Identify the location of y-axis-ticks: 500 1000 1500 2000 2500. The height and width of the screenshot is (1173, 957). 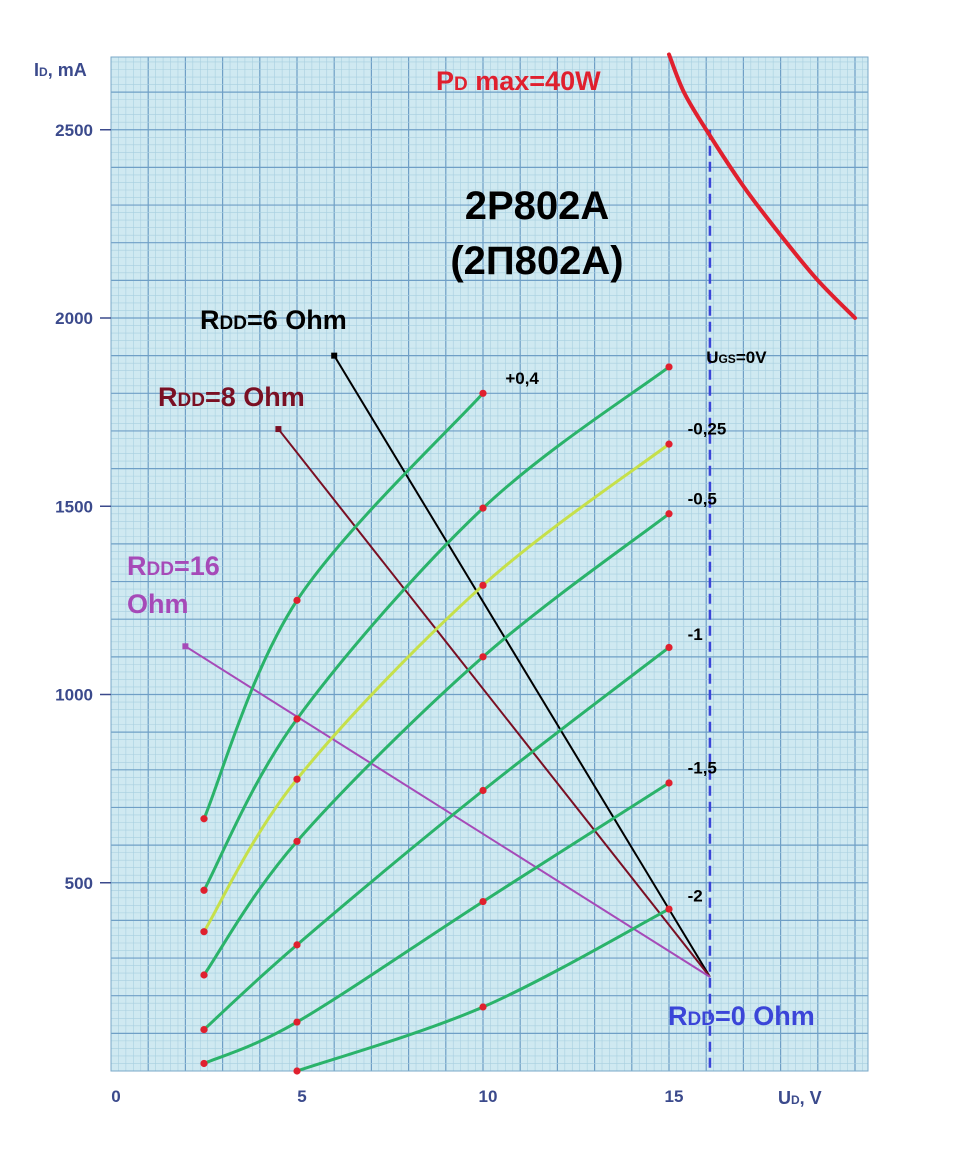
(83, 507).